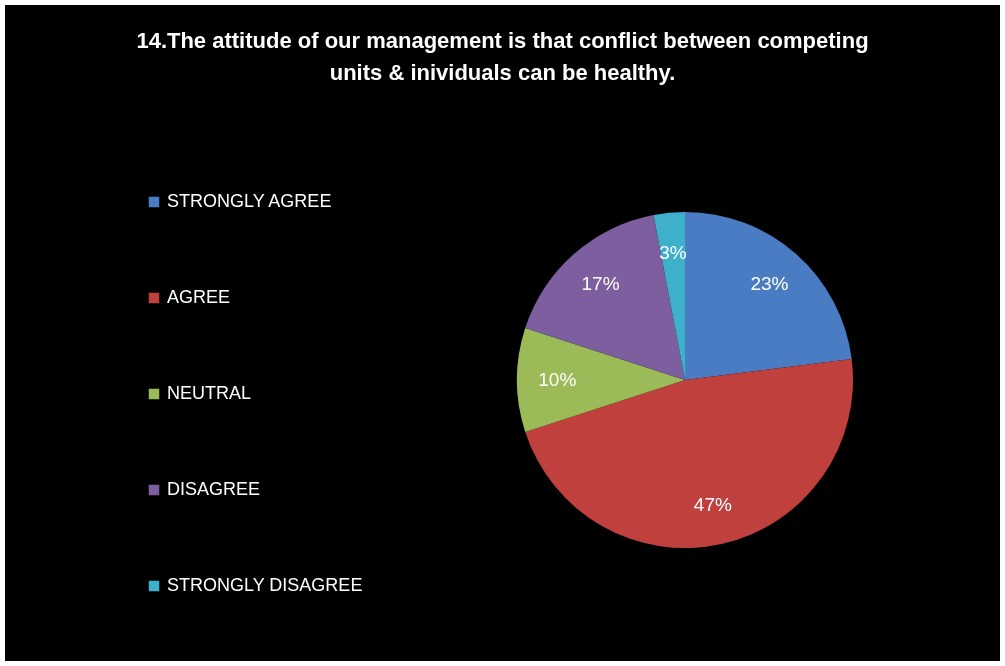 The image size is (1005, 666). Describe the element at coordinates (214, 489) in the screenshot. I see `legend-label: DISAGREE` at that location.